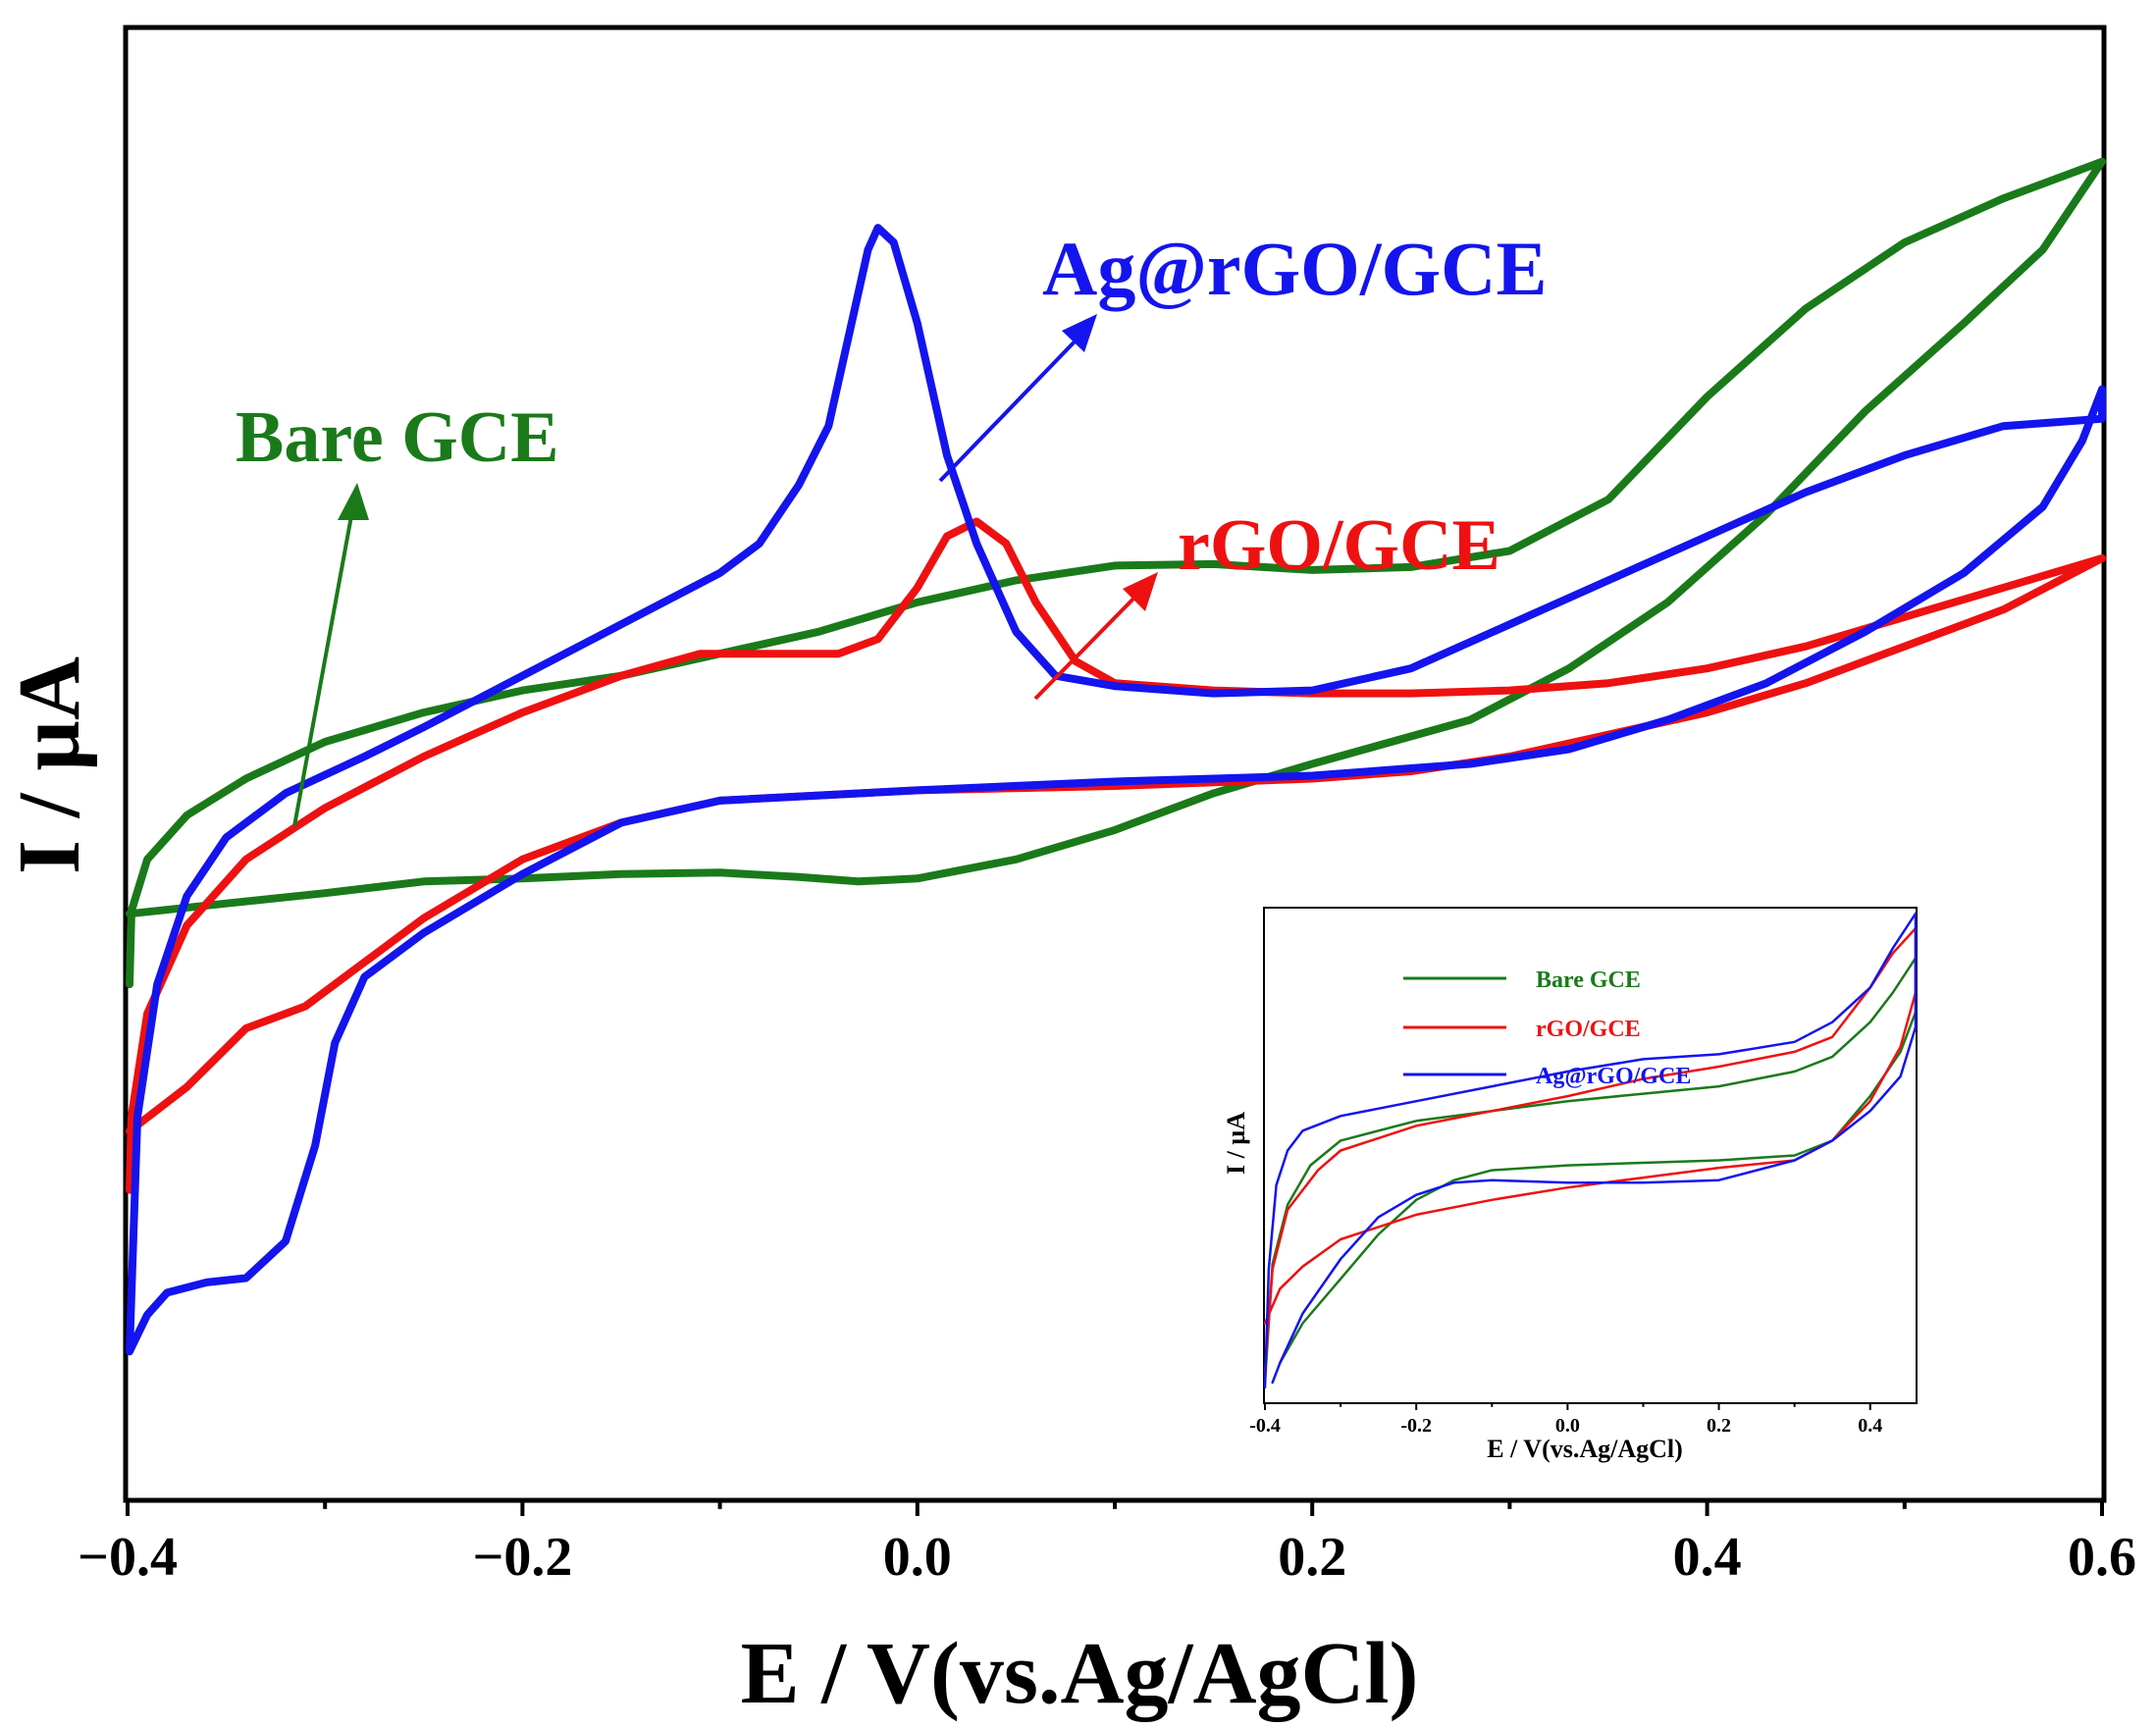  What do you see at coordinates (1339, 545) in the screenshot?
I see `rgo-gce-annotation: rGO/GCE` at bounding box center [1339, 545].